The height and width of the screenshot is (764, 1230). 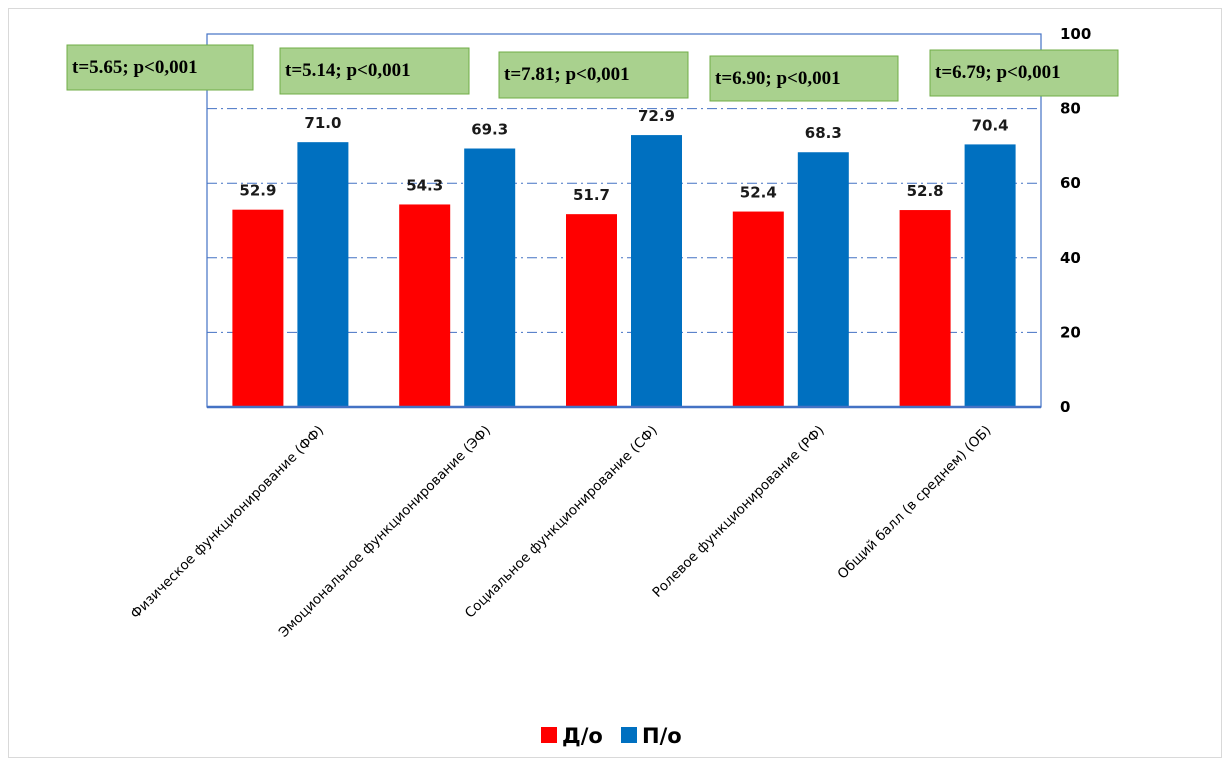 I want to click on y-tick-label: 40, so click(x=1070, y=258).